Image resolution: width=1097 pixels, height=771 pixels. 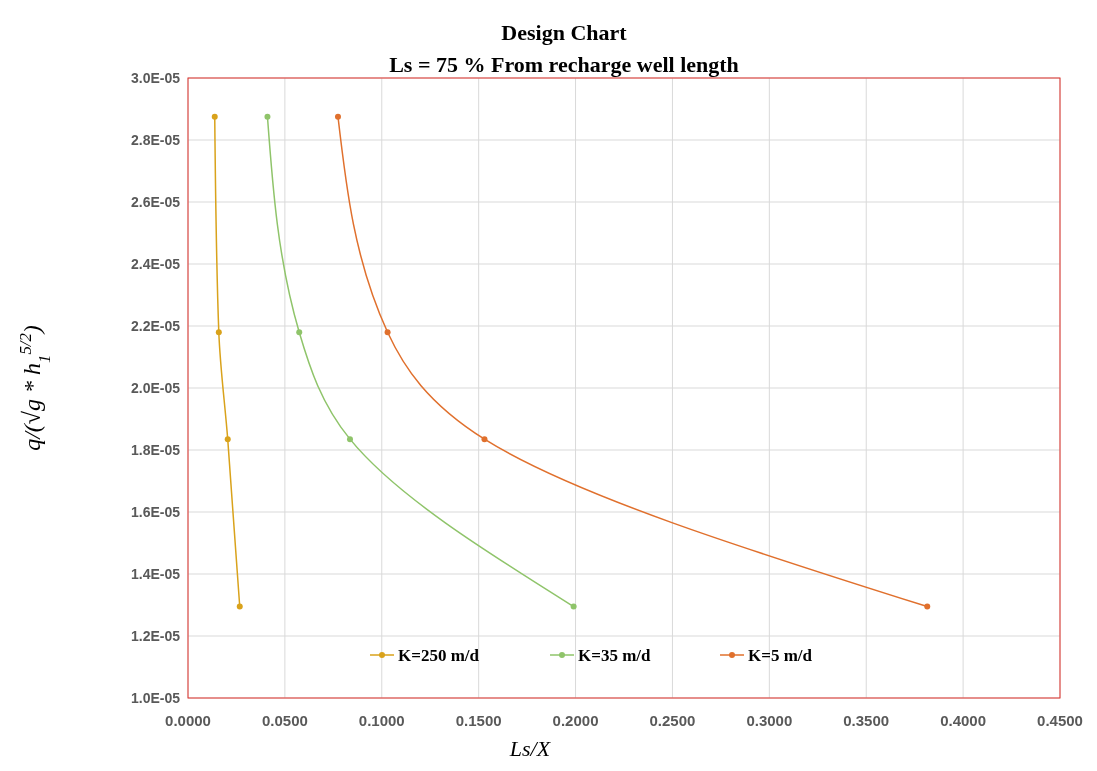 I want to click on y-tick-label: 1.6E-05, so click(x=155, y=512).